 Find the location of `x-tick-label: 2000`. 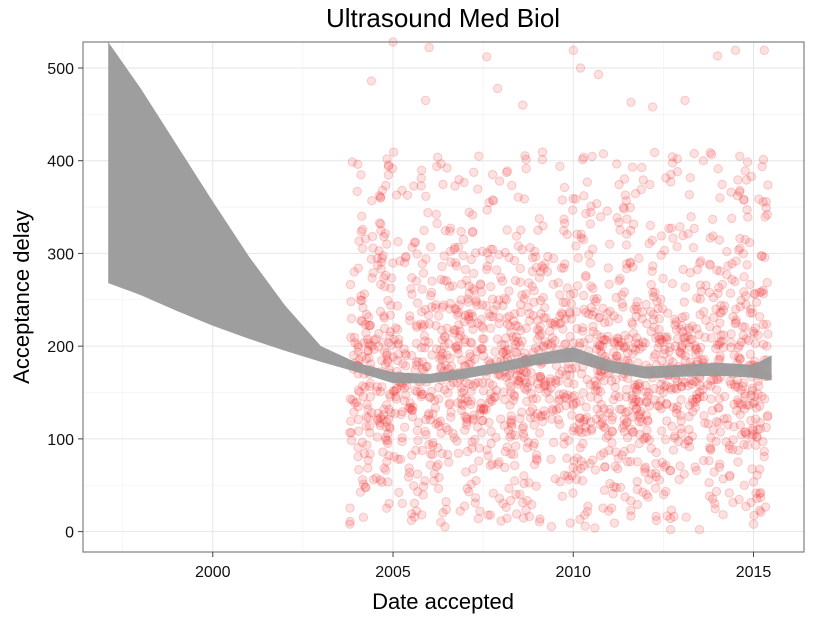

x-tick-label: 2000 is located at coordinates (213, 572).